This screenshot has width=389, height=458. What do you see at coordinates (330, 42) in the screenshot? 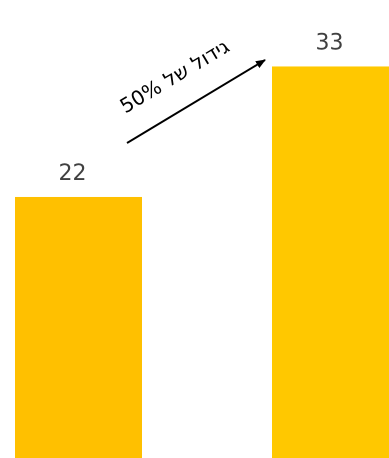
I see `bar-2-value-label: 33` at bounding box center [330, 42].